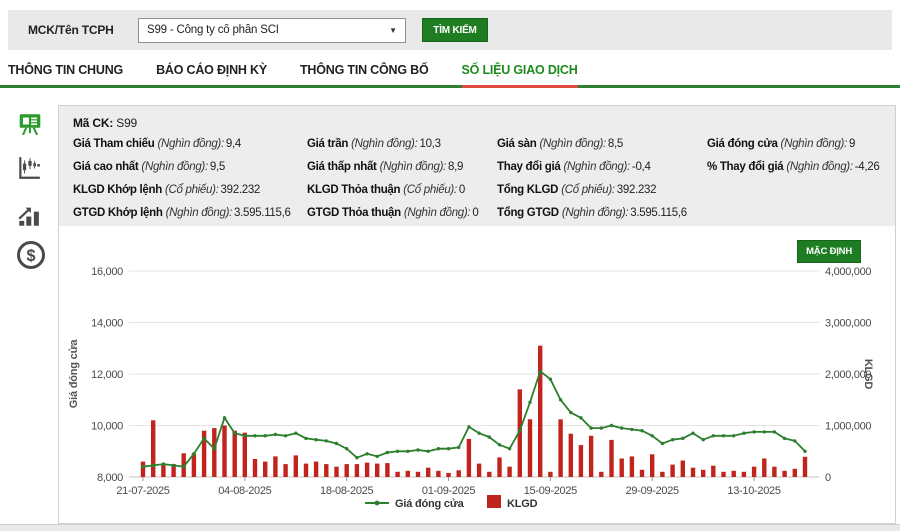 The width and height of the screenshot is (900, 531). What do you see at coordinates (455, 30) in the screenshot?
I see `search-button: TÌM KIẾM` at bounding box center [455, 30].